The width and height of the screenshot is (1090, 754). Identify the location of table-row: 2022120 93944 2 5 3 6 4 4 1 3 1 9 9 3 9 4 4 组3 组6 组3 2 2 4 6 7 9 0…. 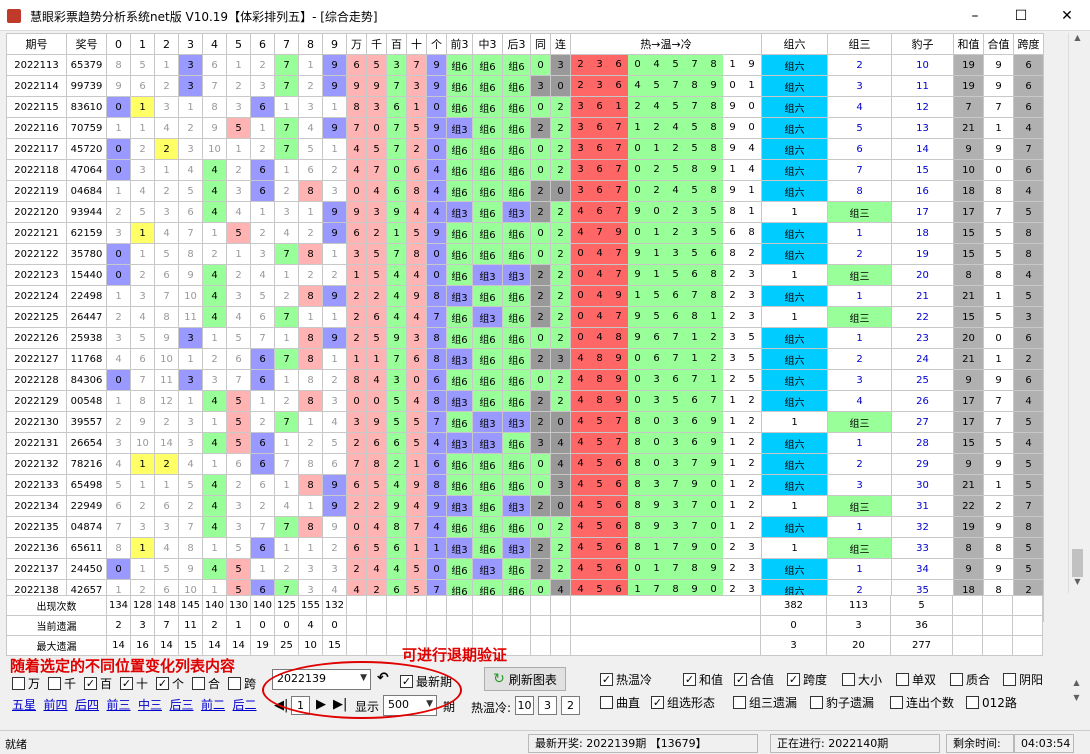
(525, 212).